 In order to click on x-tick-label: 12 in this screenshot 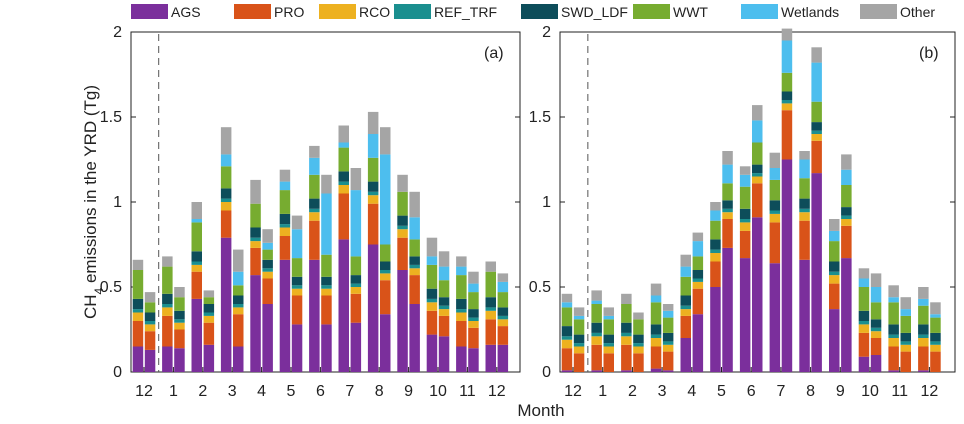, I will do `click(573, 391)`.